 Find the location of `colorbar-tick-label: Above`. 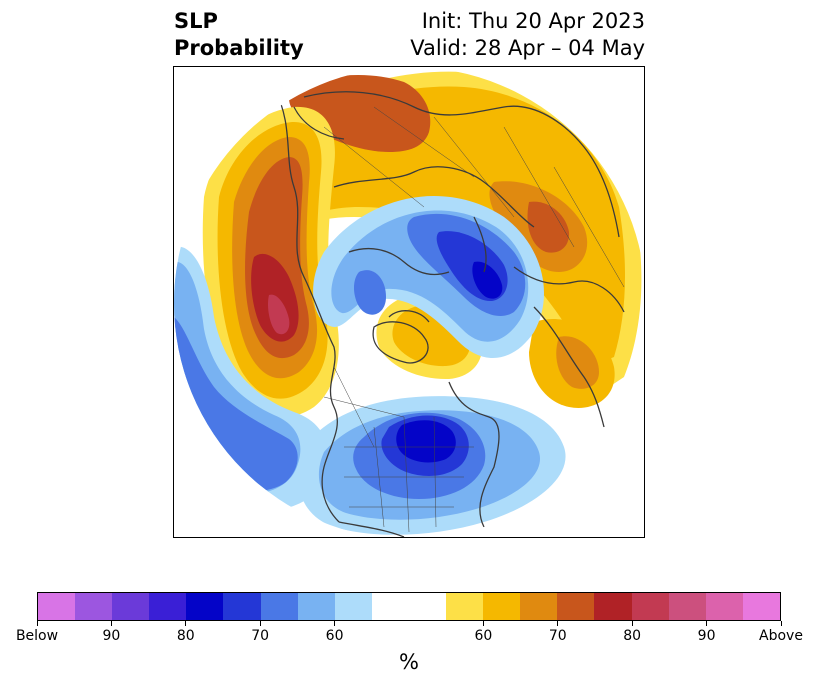

colorbar-tick-label: Above is located at coordinates (781, 636).